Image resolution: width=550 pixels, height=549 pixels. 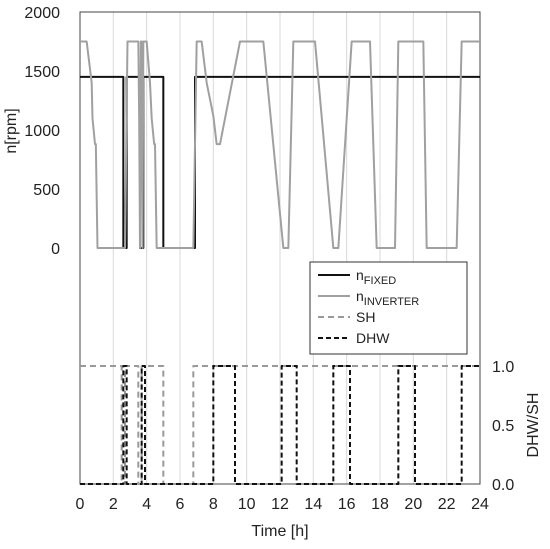 What do you see at coordinates (365, 317) in the screenshot?
I see `legend-label: SH` at bounding box center [365, 317].